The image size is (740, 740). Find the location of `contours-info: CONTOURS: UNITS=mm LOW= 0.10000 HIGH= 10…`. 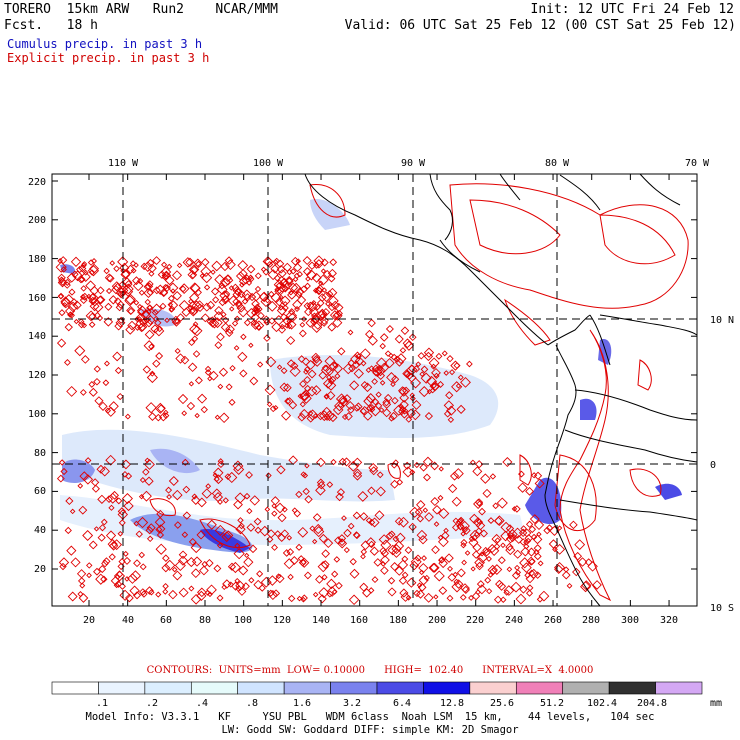

contours-info: CONTOURS: UNITS=mm LOW= 0.10000 HIGH= 10… is located at coordinates (370, 670).